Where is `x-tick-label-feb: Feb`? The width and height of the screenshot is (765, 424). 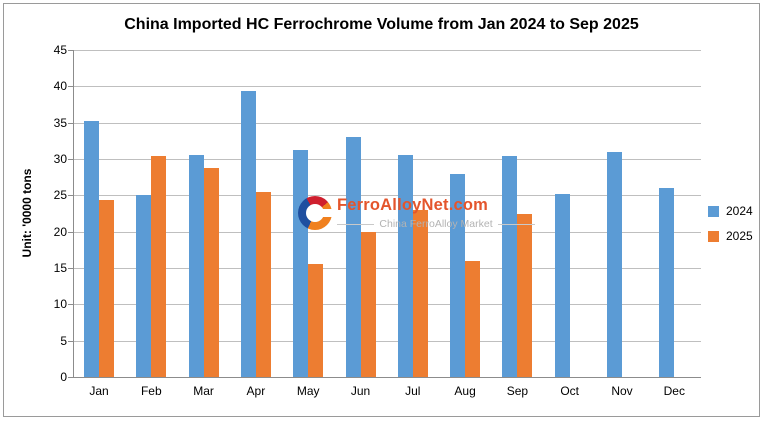
x-tick-label-feb: Feb is located at coordinates (151, 391).